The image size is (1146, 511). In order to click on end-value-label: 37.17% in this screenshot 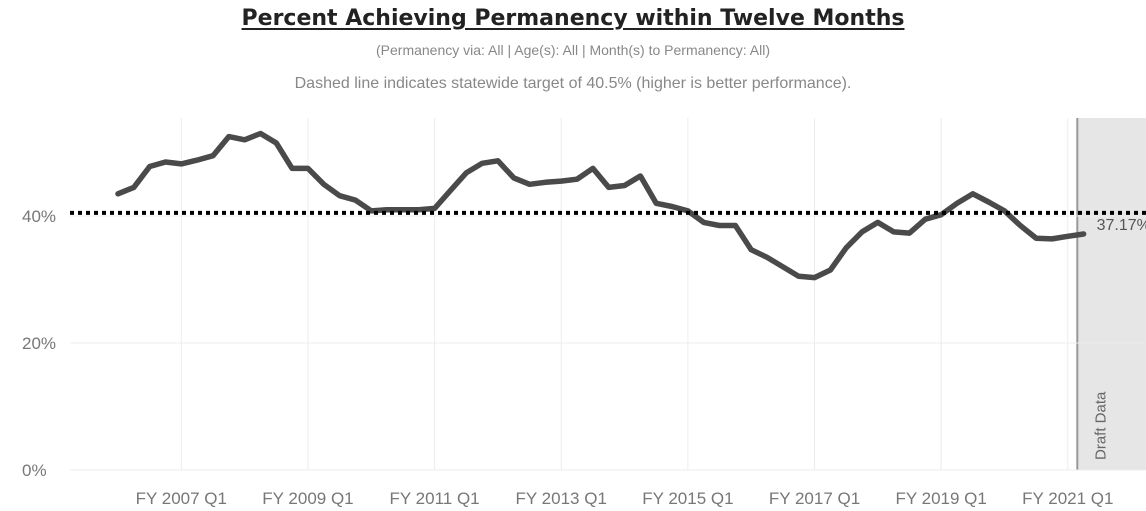, I will do `click(1121, 225)`.